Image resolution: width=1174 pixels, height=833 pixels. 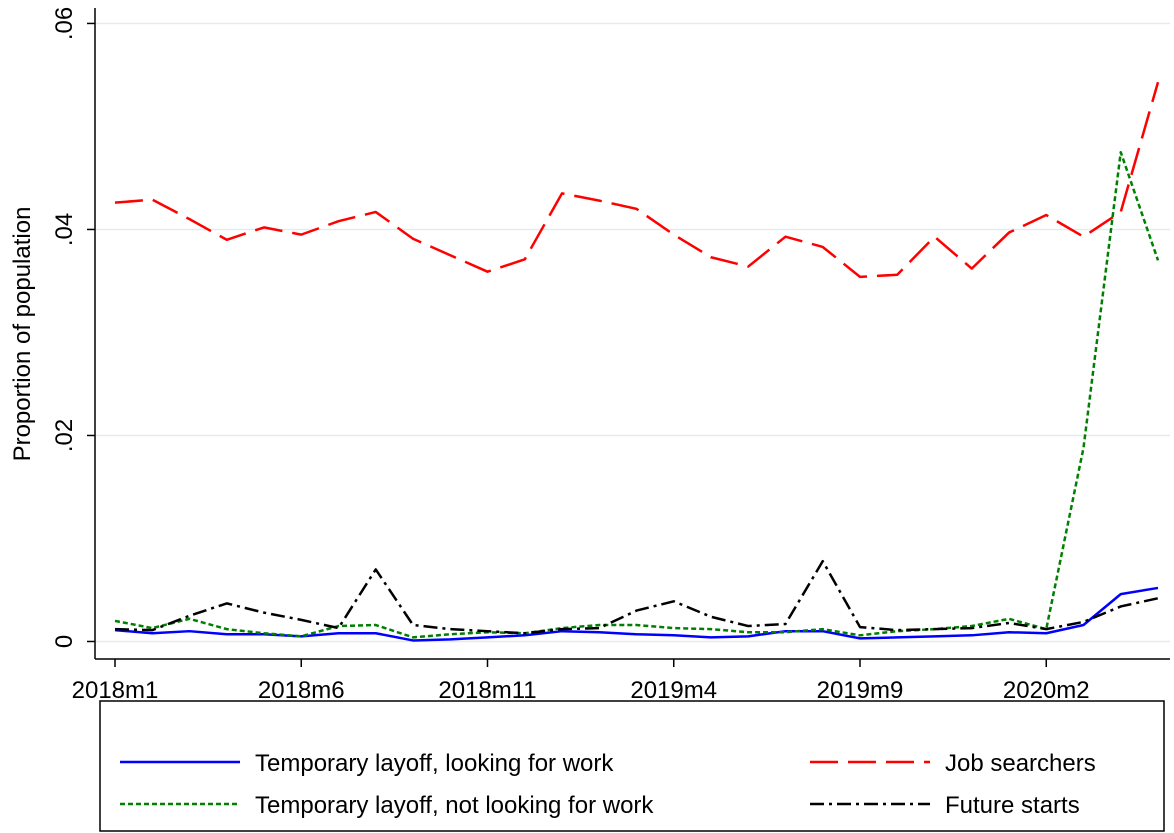 I want to click on legend-label: Temporary layoff, not looking for work, so click(x=454, y=805).